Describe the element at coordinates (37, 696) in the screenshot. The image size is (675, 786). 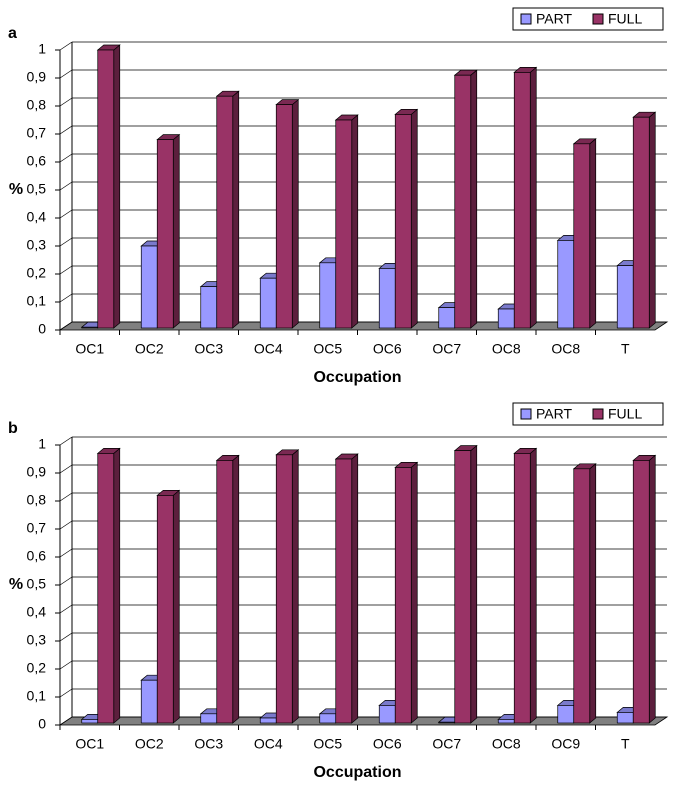
I see `y-tick-label: 0,1` at that location.